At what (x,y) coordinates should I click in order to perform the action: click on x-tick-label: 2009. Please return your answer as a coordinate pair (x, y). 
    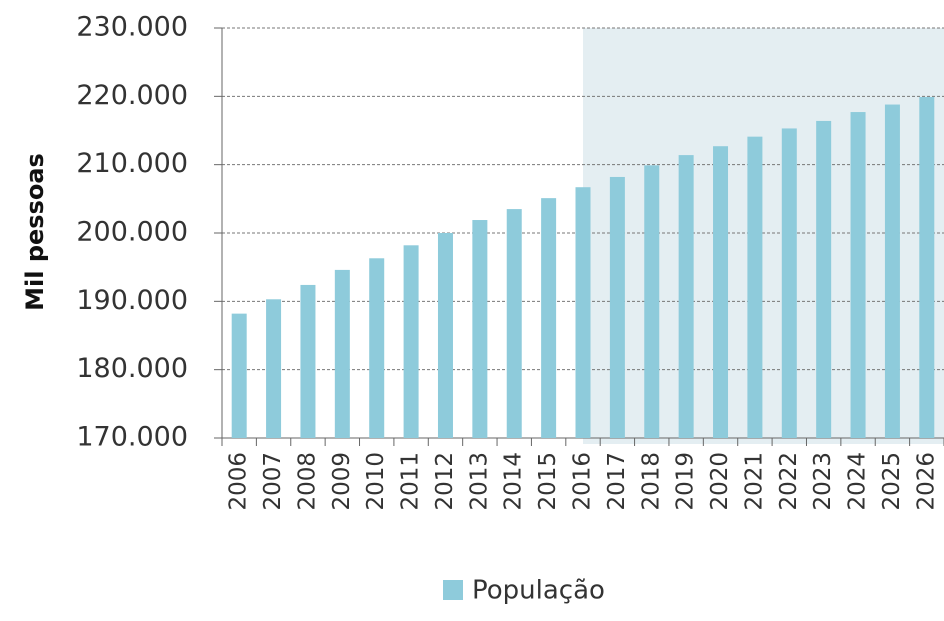
    Looking at the image, I should click on (342, 481).